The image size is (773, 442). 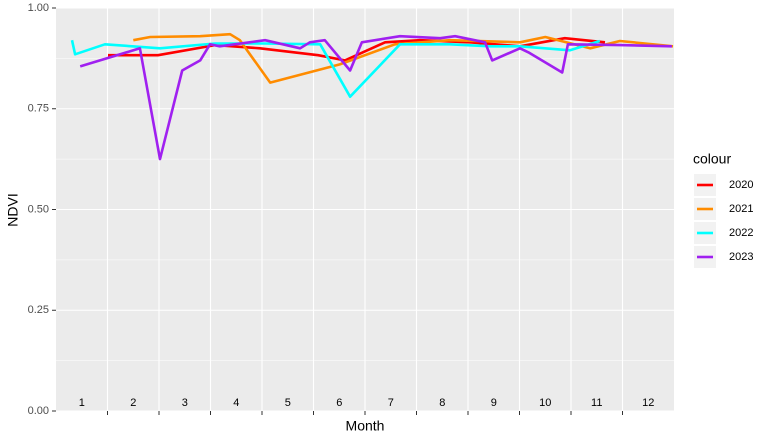 I want to click on month-label: 7, so click(x=391, y=403).